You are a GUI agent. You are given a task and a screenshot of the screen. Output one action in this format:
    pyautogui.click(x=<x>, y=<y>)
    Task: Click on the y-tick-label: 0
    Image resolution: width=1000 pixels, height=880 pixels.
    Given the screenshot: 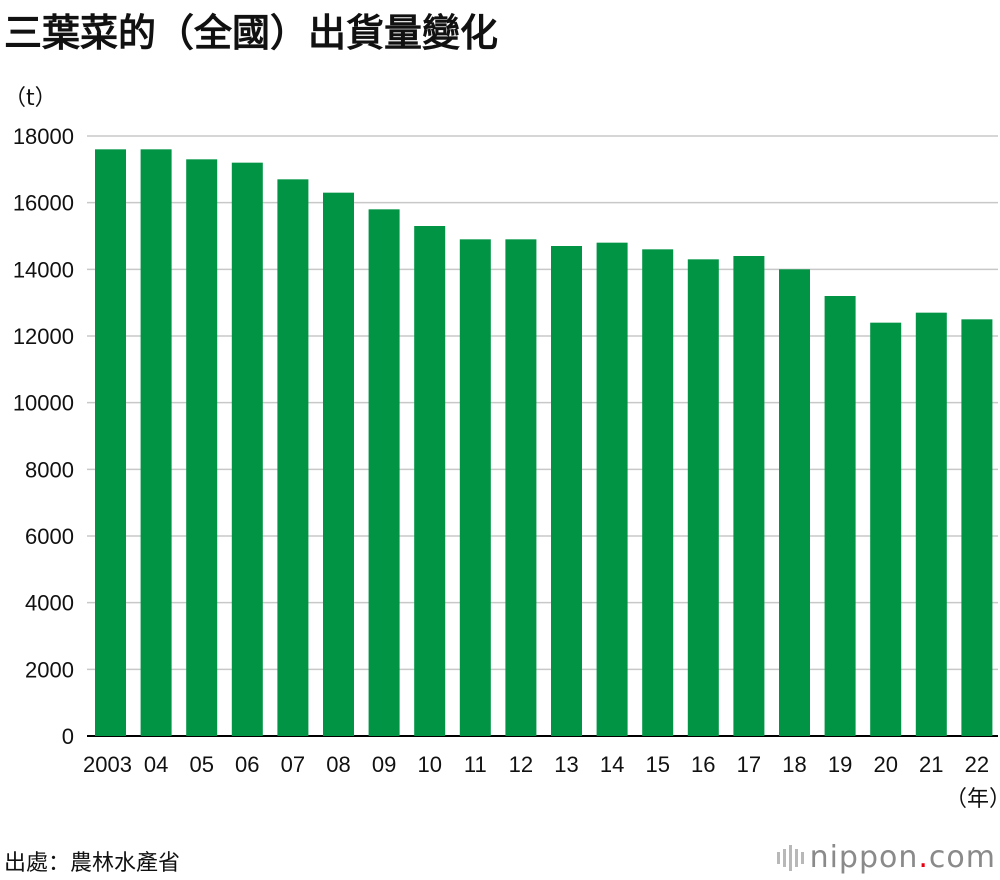 What is the action you would take?
    pyautogui.click(x=68, y=736)
    